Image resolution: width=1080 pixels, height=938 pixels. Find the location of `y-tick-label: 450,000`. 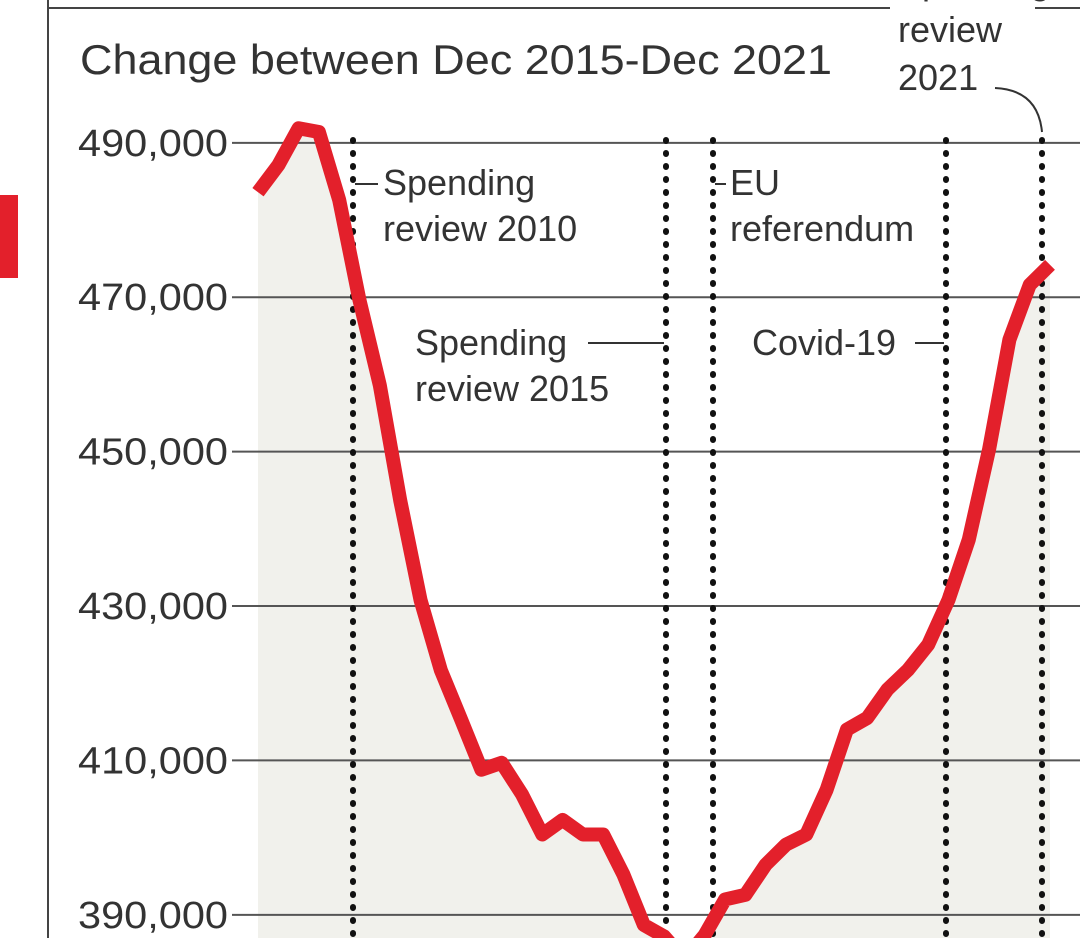

y-tick-label: 450,000 is located at coordinates (153, 453).